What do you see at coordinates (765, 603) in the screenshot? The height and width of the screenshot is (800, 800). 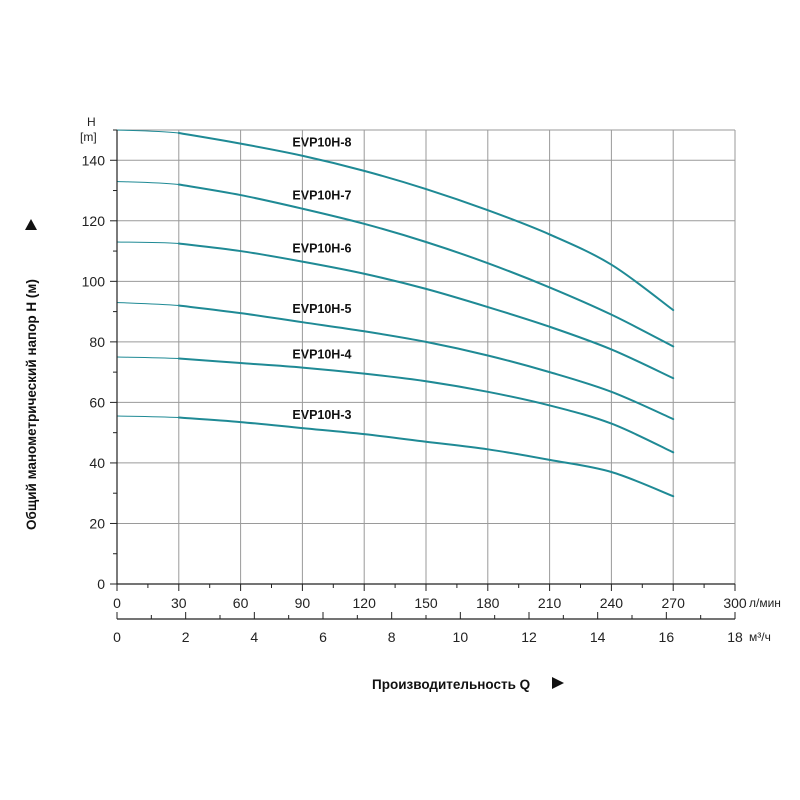 I see `x-unit-lpm: л/мин` at bounding box center [765, 603].